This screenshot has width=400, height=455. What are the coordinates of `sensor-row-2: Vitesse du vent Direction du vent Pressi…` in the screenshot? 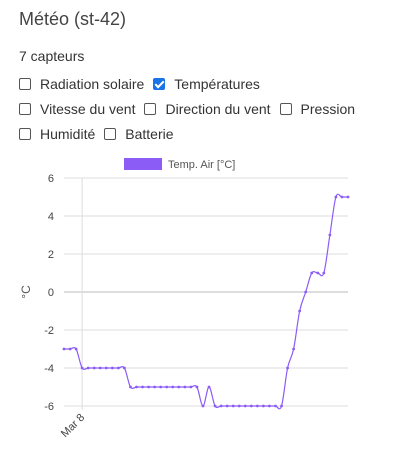 It's located at (191, 109).